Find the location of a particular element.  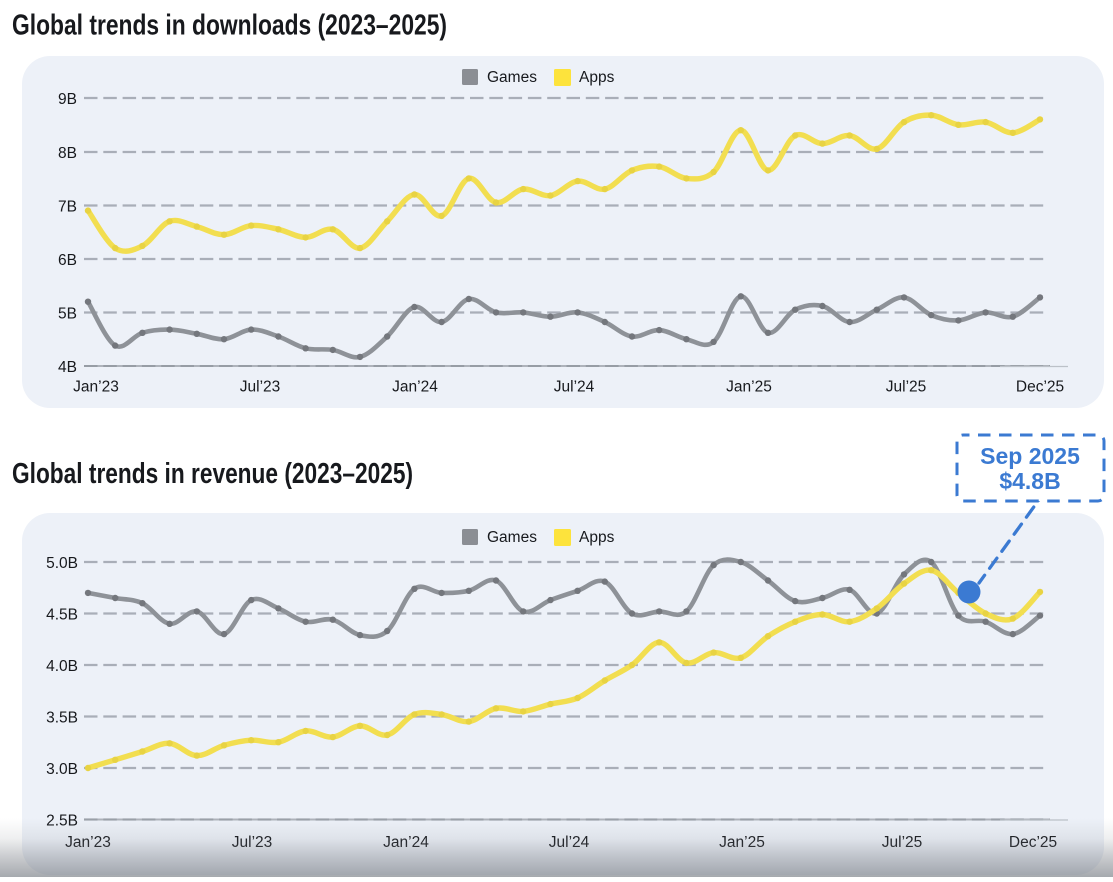

svg-text: 6B is located at coordinates (67, 260).